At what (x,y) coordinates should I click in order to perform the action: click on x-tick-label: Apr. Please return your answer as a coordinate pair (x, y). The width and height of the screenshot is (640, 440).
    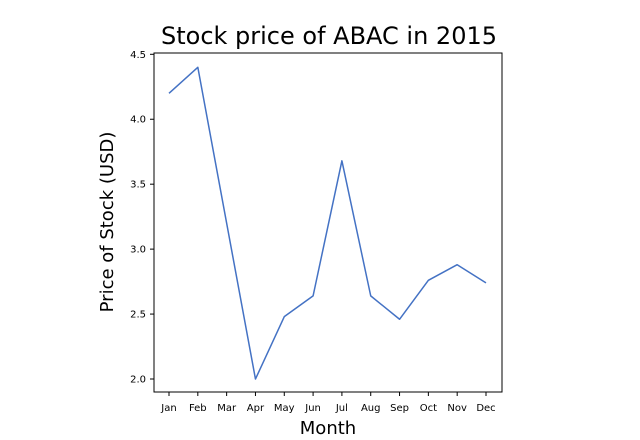
    Looking at the image, I should click on (256, 408).